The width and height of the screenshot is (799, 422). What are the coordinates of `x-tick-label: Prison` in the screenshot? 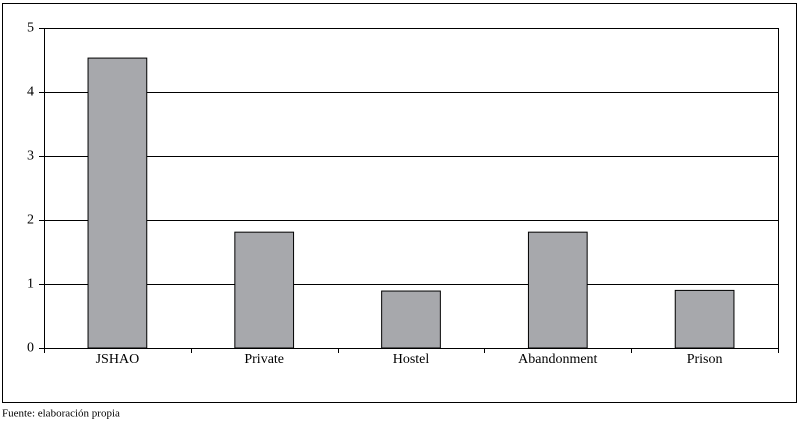 It's located at (705, 359).